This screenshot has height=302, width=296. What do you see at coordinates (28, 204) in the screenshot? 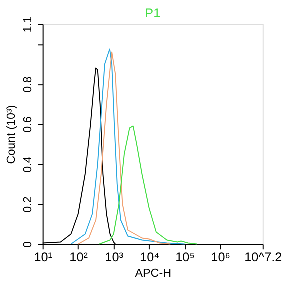
I see `y-tick-label: 0.2` at bounding box center [28, 204].